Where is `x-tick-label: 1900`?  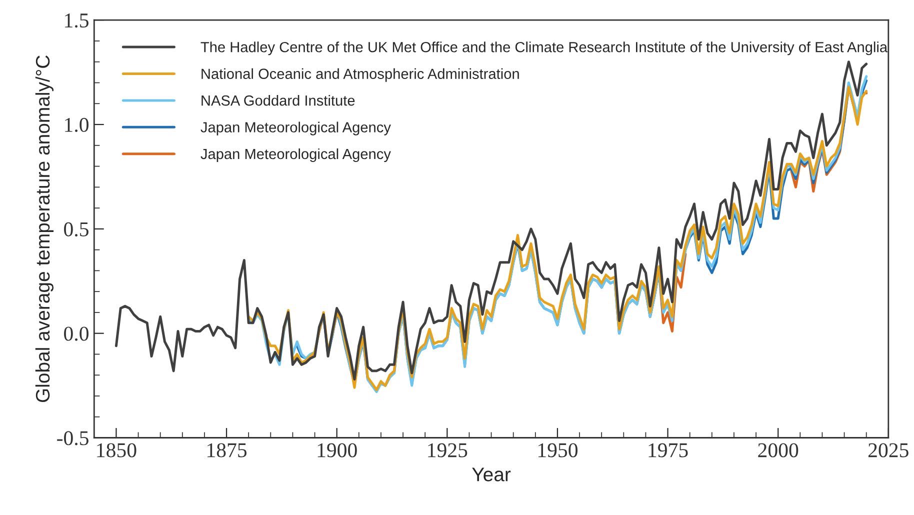 x-tick-label: 1900 is located at coordinates (337, 450).